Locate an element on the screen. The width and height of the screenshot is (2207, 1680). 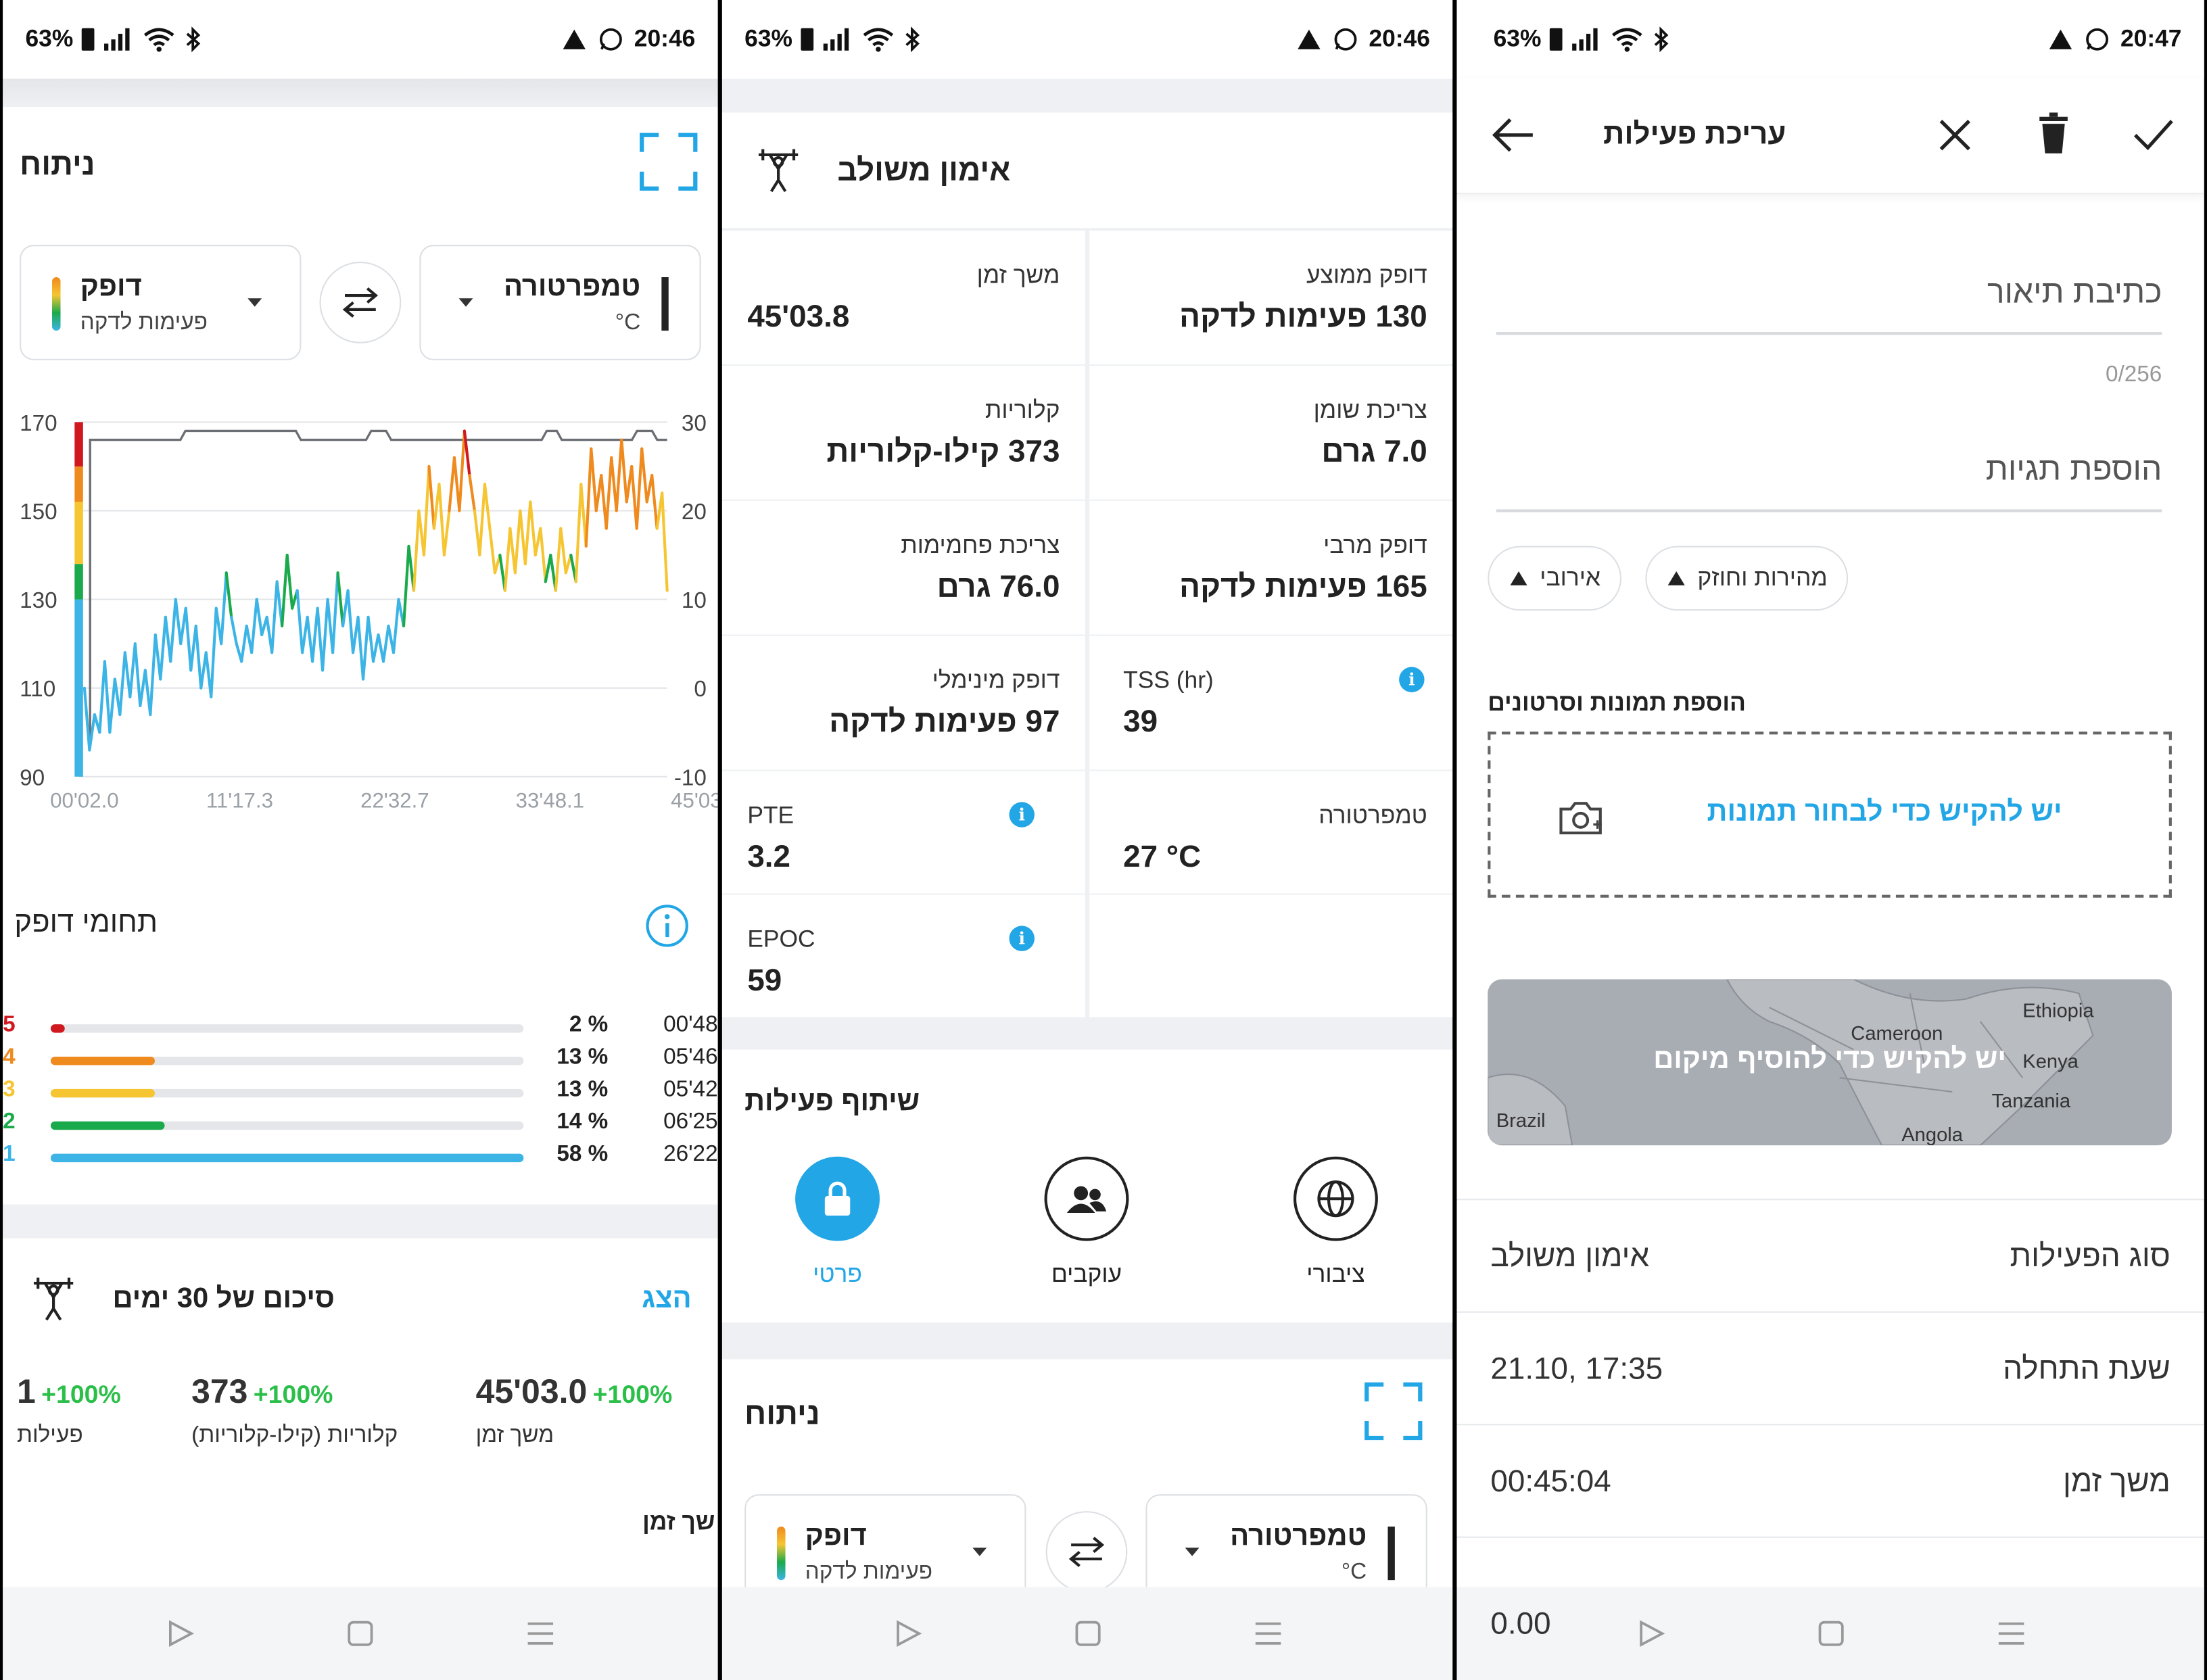
metric-dropdown-heart-rate: דופק פעימות לדקה is located at coordinates (161, 302).